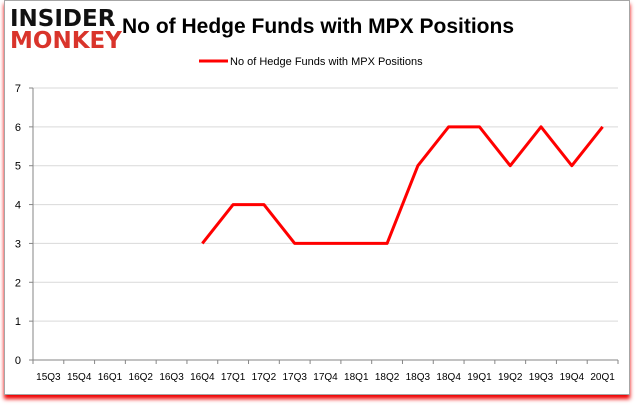  I want to click on y-tick-label: 5, so click(18, 167).